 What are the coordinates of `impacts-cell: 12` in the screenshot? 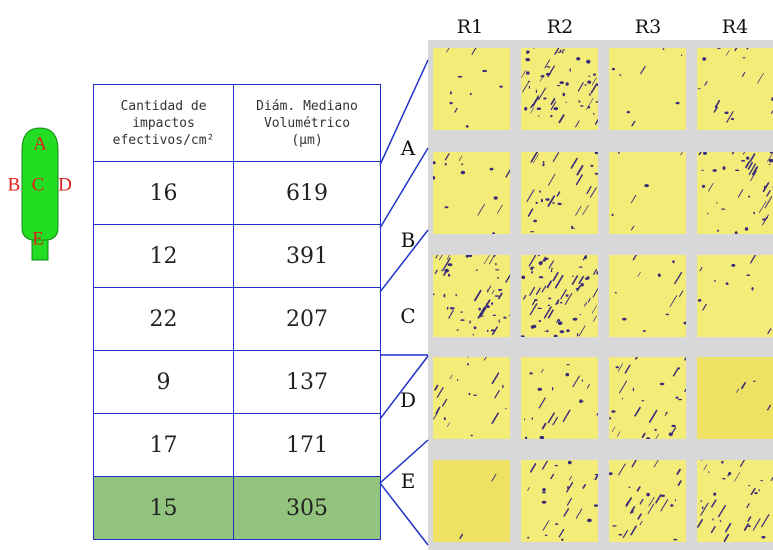 It's located at (163, 256).